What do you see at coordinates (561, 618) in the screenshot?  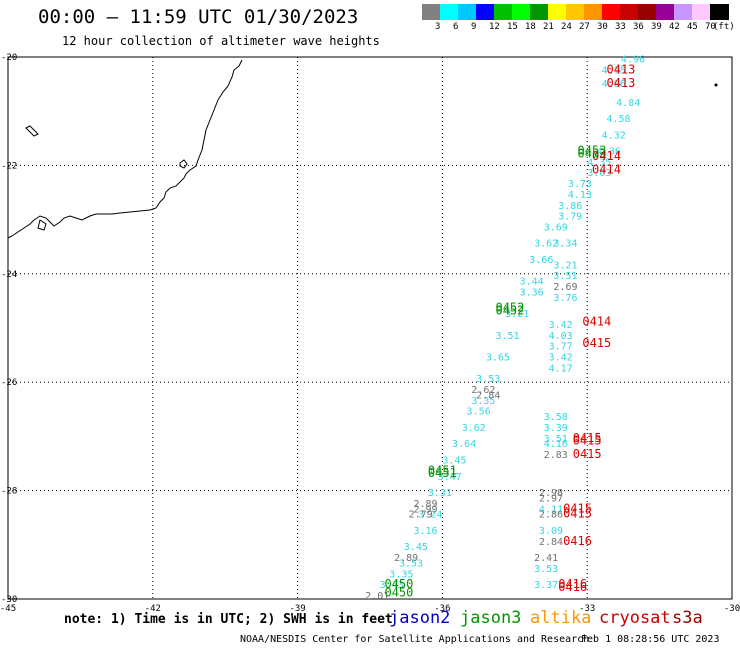 I see `satellite-legend-altika: altika` at bounding box center [561, 618].